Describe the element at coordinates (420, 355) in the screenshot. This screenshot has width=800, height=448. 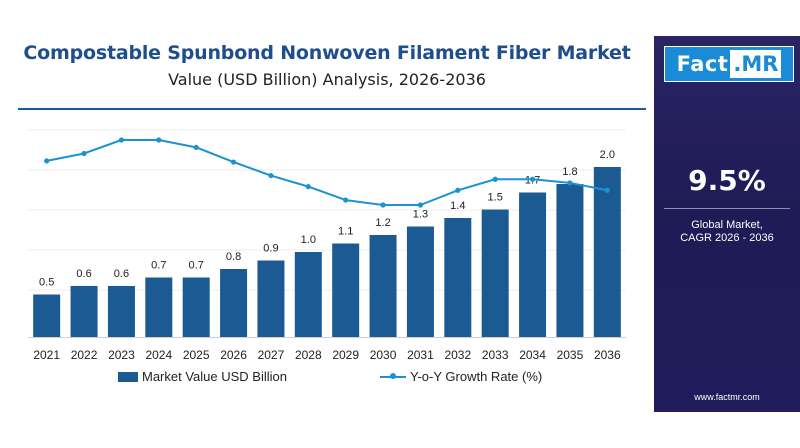
I see `x-tick-label: 2031` at that location.